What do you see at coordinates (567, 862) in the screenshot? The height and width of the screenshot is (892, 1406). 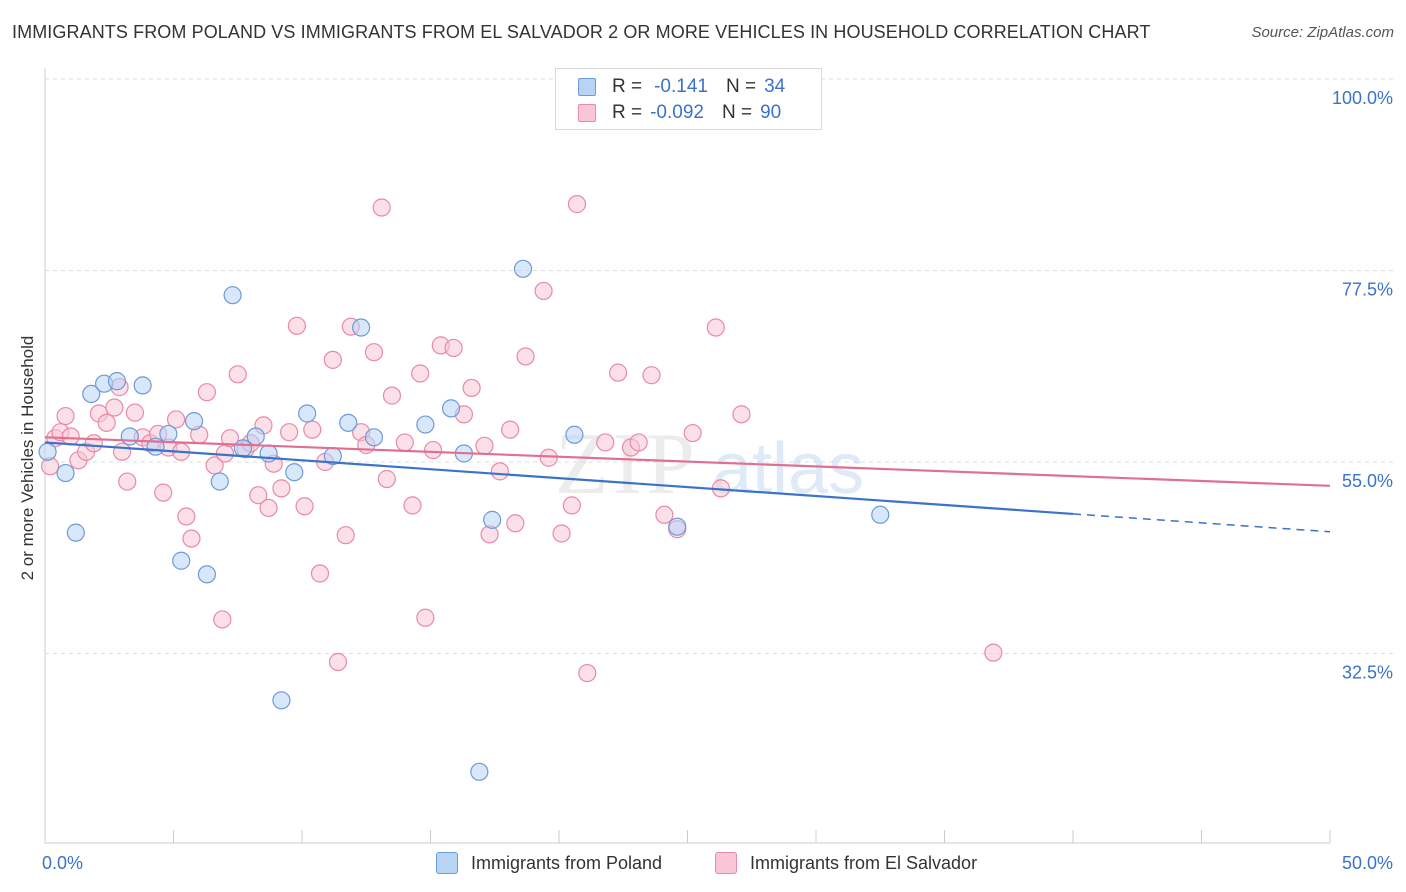 I see `legend-label-poland: Immigrants from Poland` at bounding box center [567, 862].